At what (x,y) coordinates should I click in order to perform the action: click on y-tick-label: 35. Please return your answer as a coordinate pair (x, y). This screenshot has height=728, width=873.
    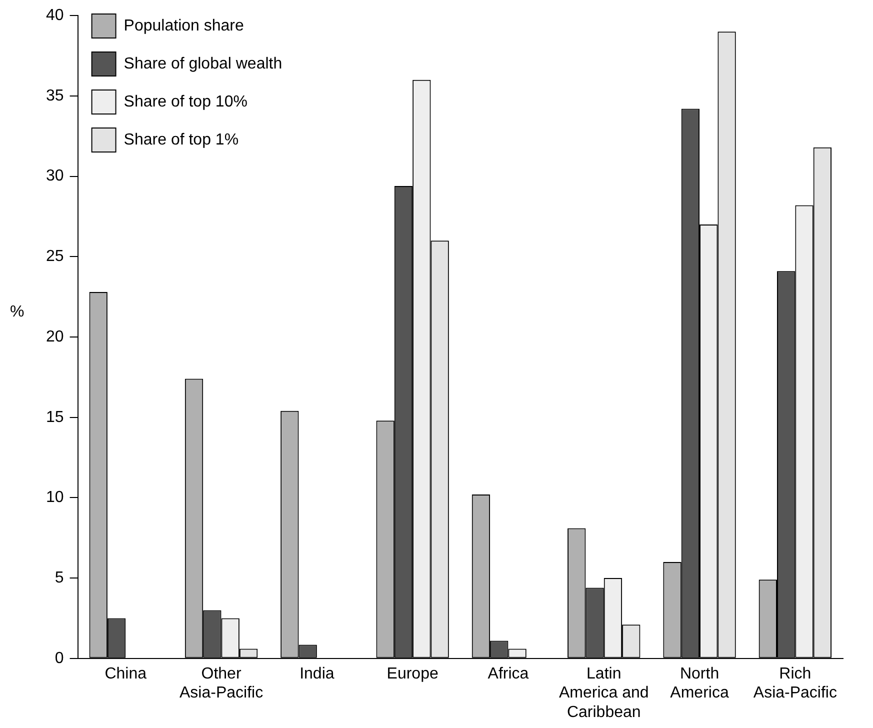
    Looking at the image, I should click on (55, 95).